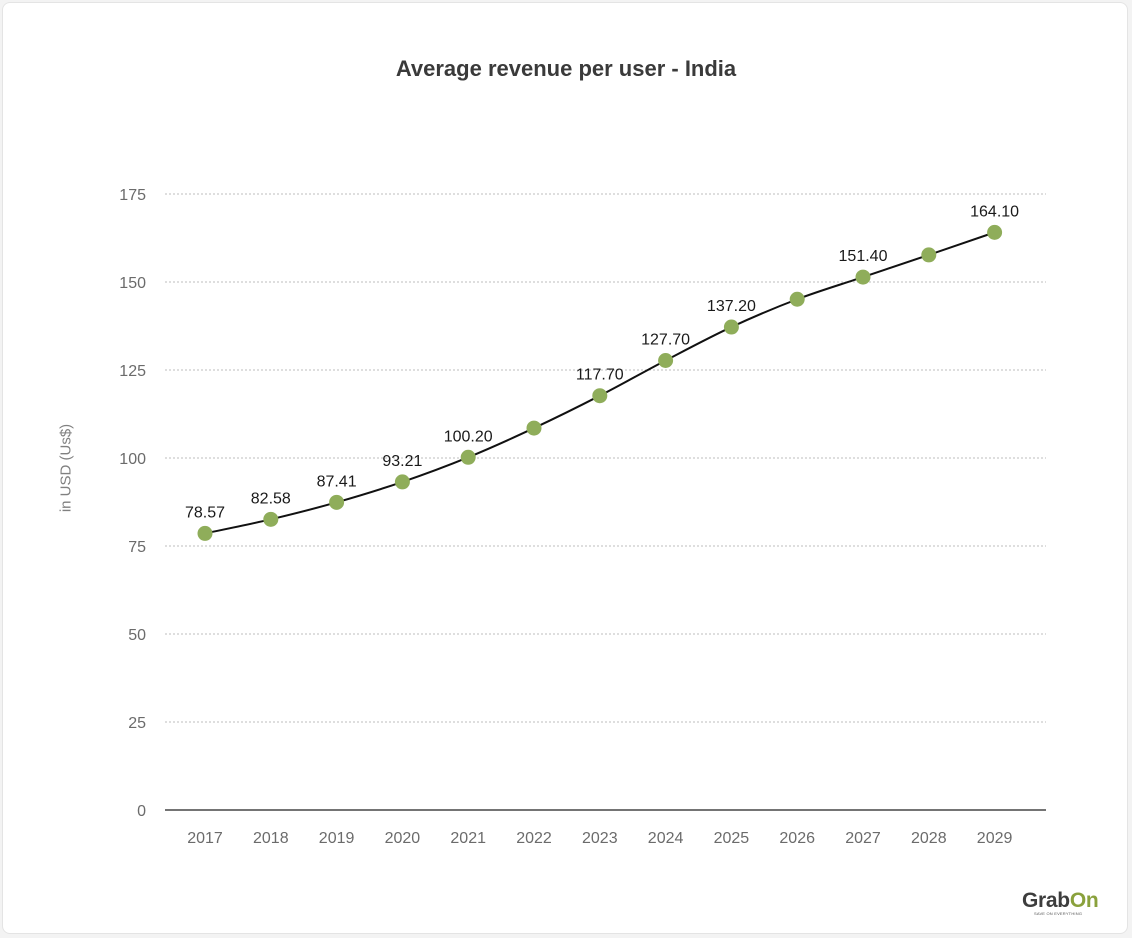 The image size is (1132, 938). I want to click on x-tick-label: 2029, so click(995, 838).